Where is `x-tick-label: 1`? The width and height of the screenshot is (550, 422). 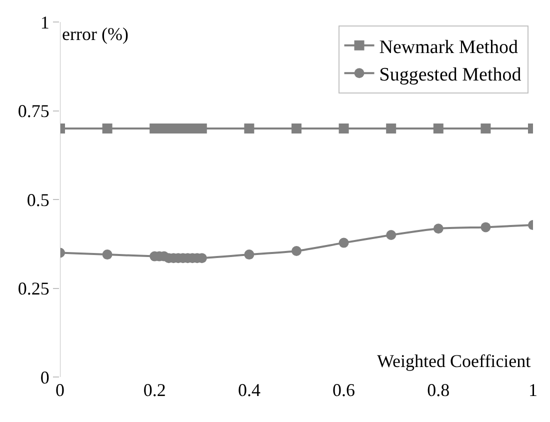 x-tick-label: 1 is located at coordinates (533, 390).